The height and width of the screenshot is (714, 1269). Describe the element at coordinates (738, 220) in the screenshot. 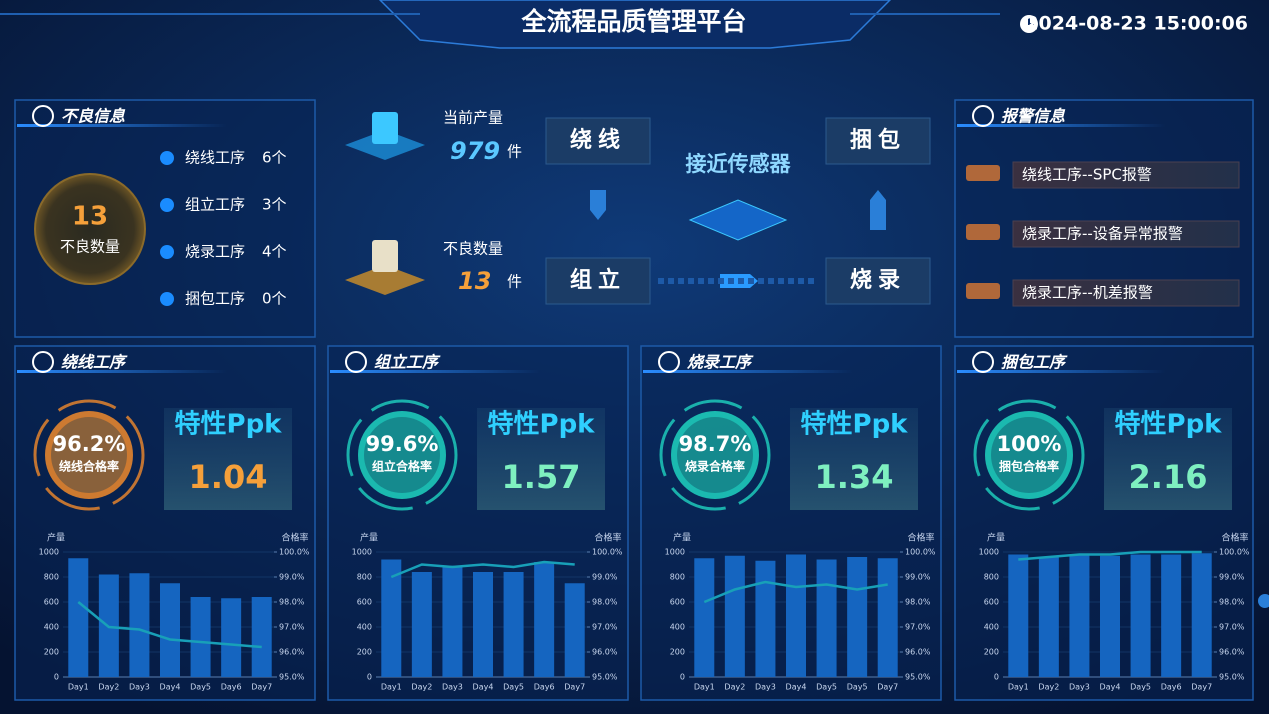

I see `sensor-icon` at that location.